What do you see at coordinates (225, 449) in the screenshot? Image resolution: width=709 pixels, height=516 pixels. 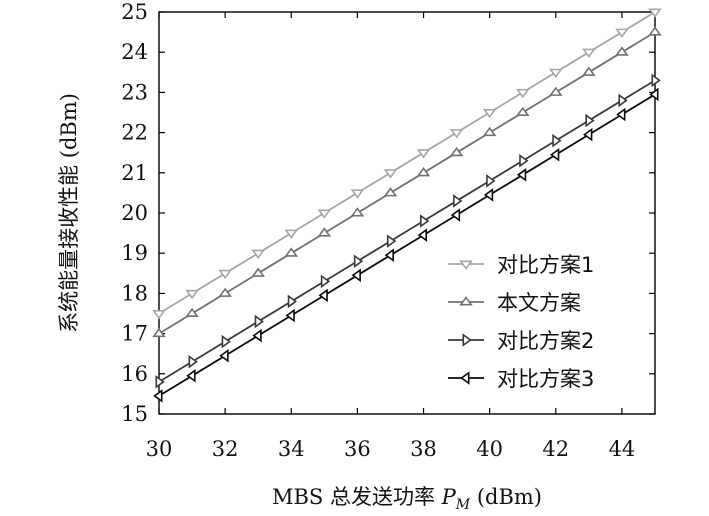 I see `x-tick-label: 32` at bounding box center [225, 449].